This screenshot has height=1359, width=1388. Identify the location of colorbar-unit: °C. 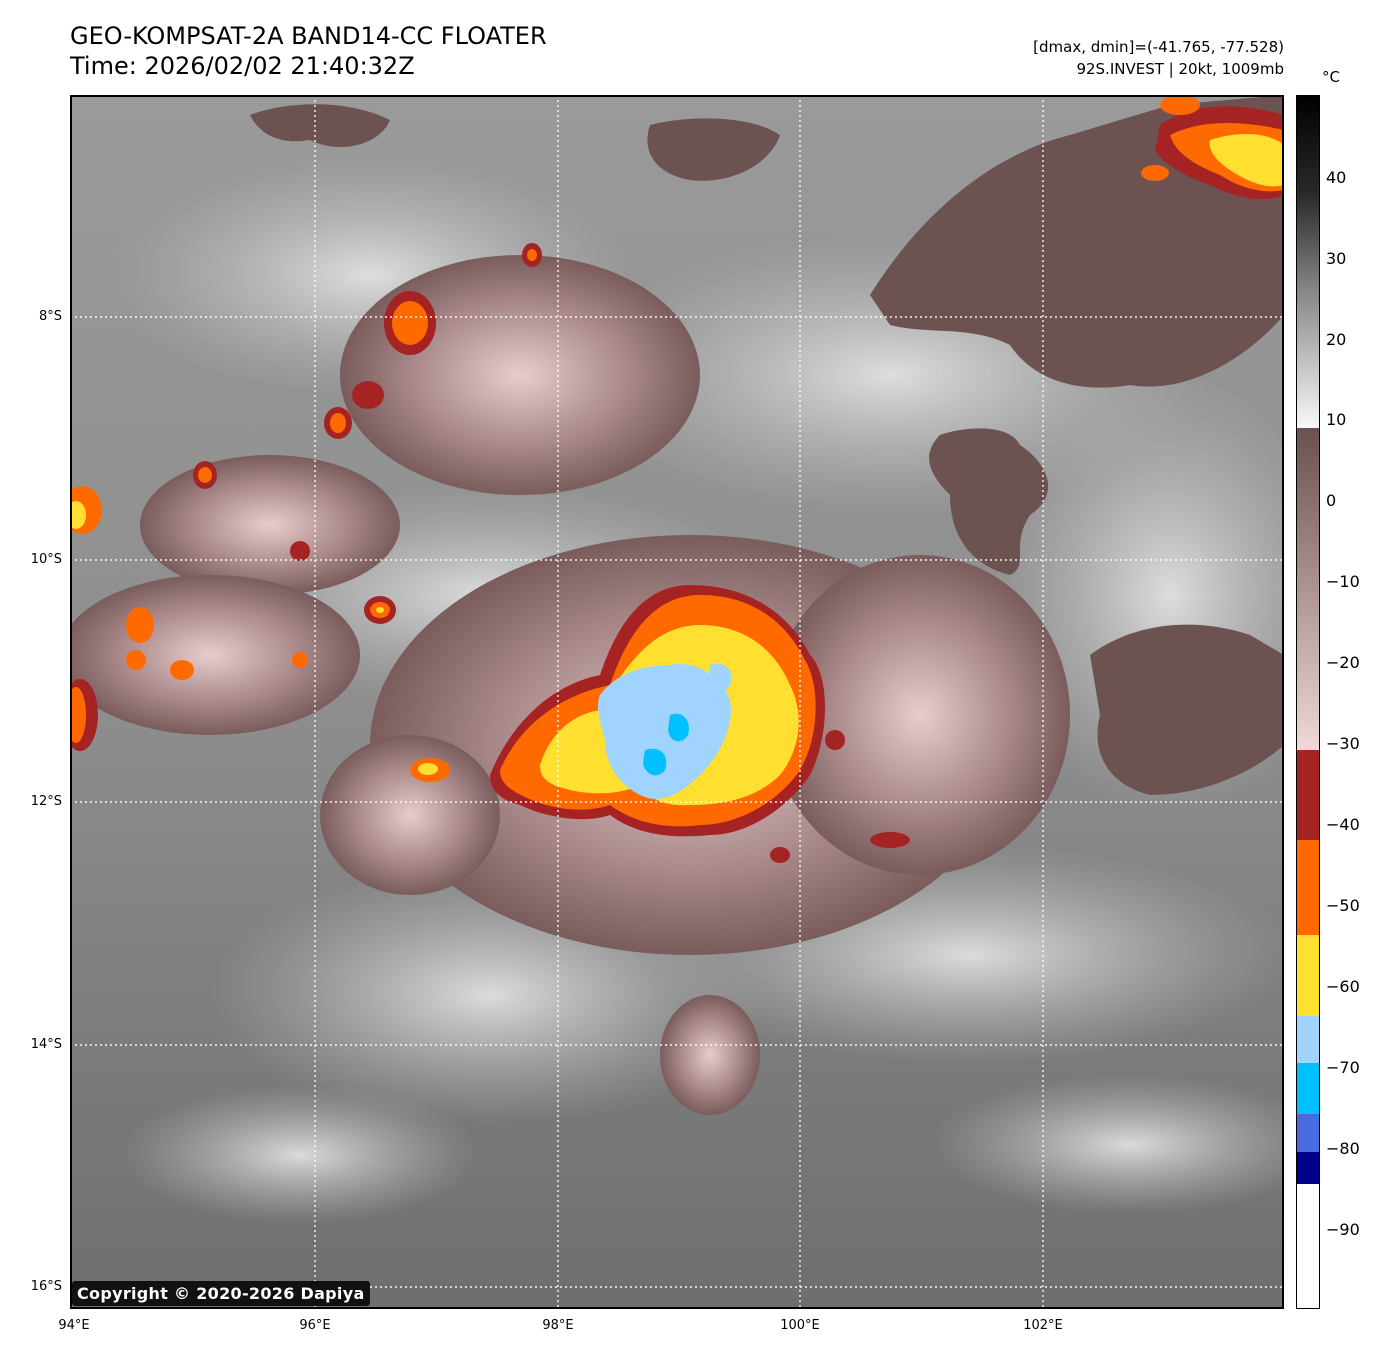
(1331, 77).